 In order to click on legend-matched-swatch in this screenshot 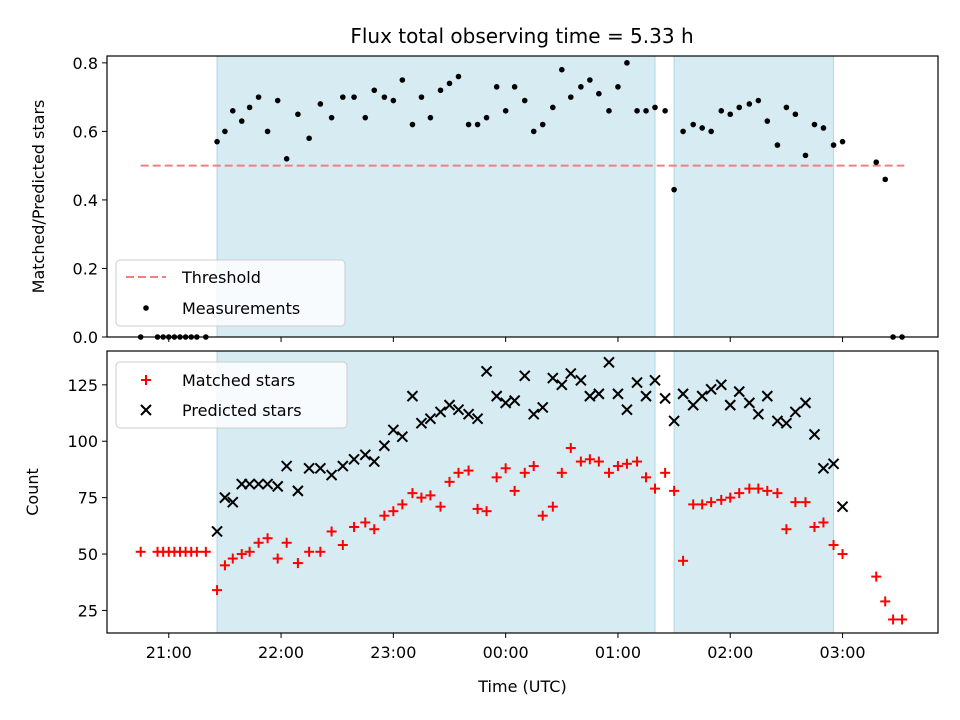, I will do `click(146, 380)`.